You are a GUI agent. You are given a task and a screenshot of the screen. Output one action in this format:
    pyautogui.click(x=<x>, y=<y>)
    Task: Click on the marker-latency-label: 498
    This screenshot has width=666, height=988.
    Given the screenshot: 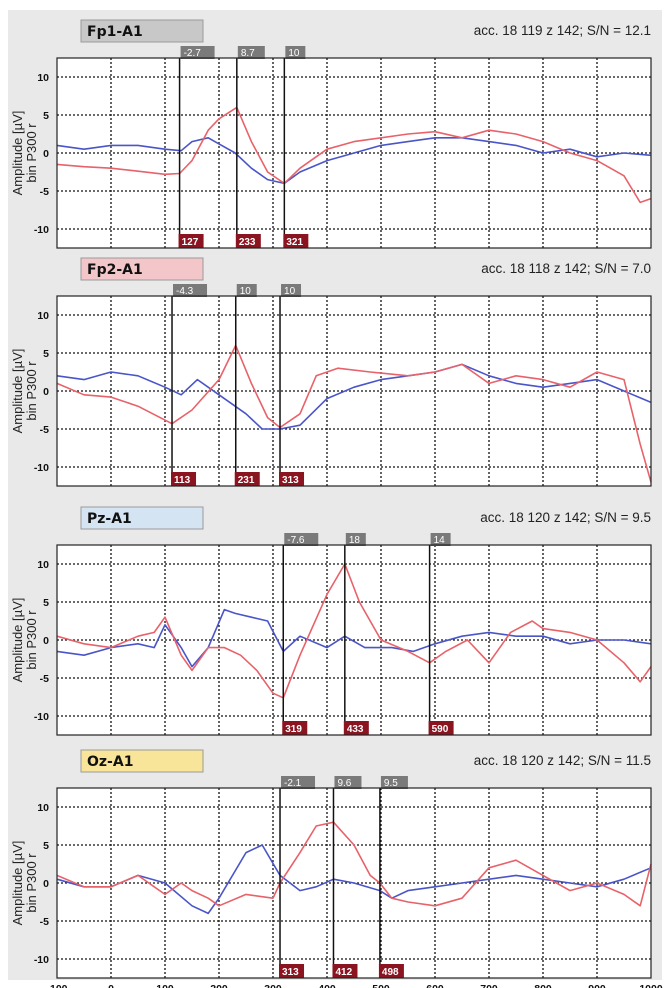 What is the action you would take?
    pyautogui.click(x=390, y=972)
    